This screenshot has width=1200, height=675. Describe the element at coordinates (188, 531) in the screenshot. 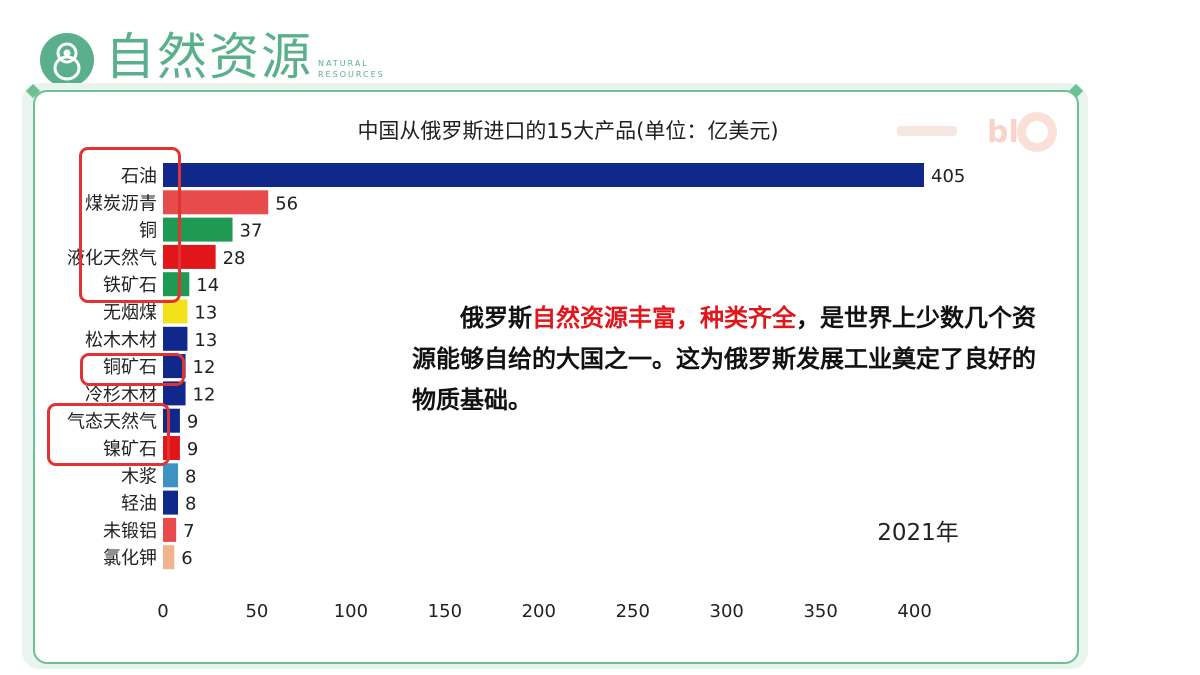

I see `value-label: 7` at that location.